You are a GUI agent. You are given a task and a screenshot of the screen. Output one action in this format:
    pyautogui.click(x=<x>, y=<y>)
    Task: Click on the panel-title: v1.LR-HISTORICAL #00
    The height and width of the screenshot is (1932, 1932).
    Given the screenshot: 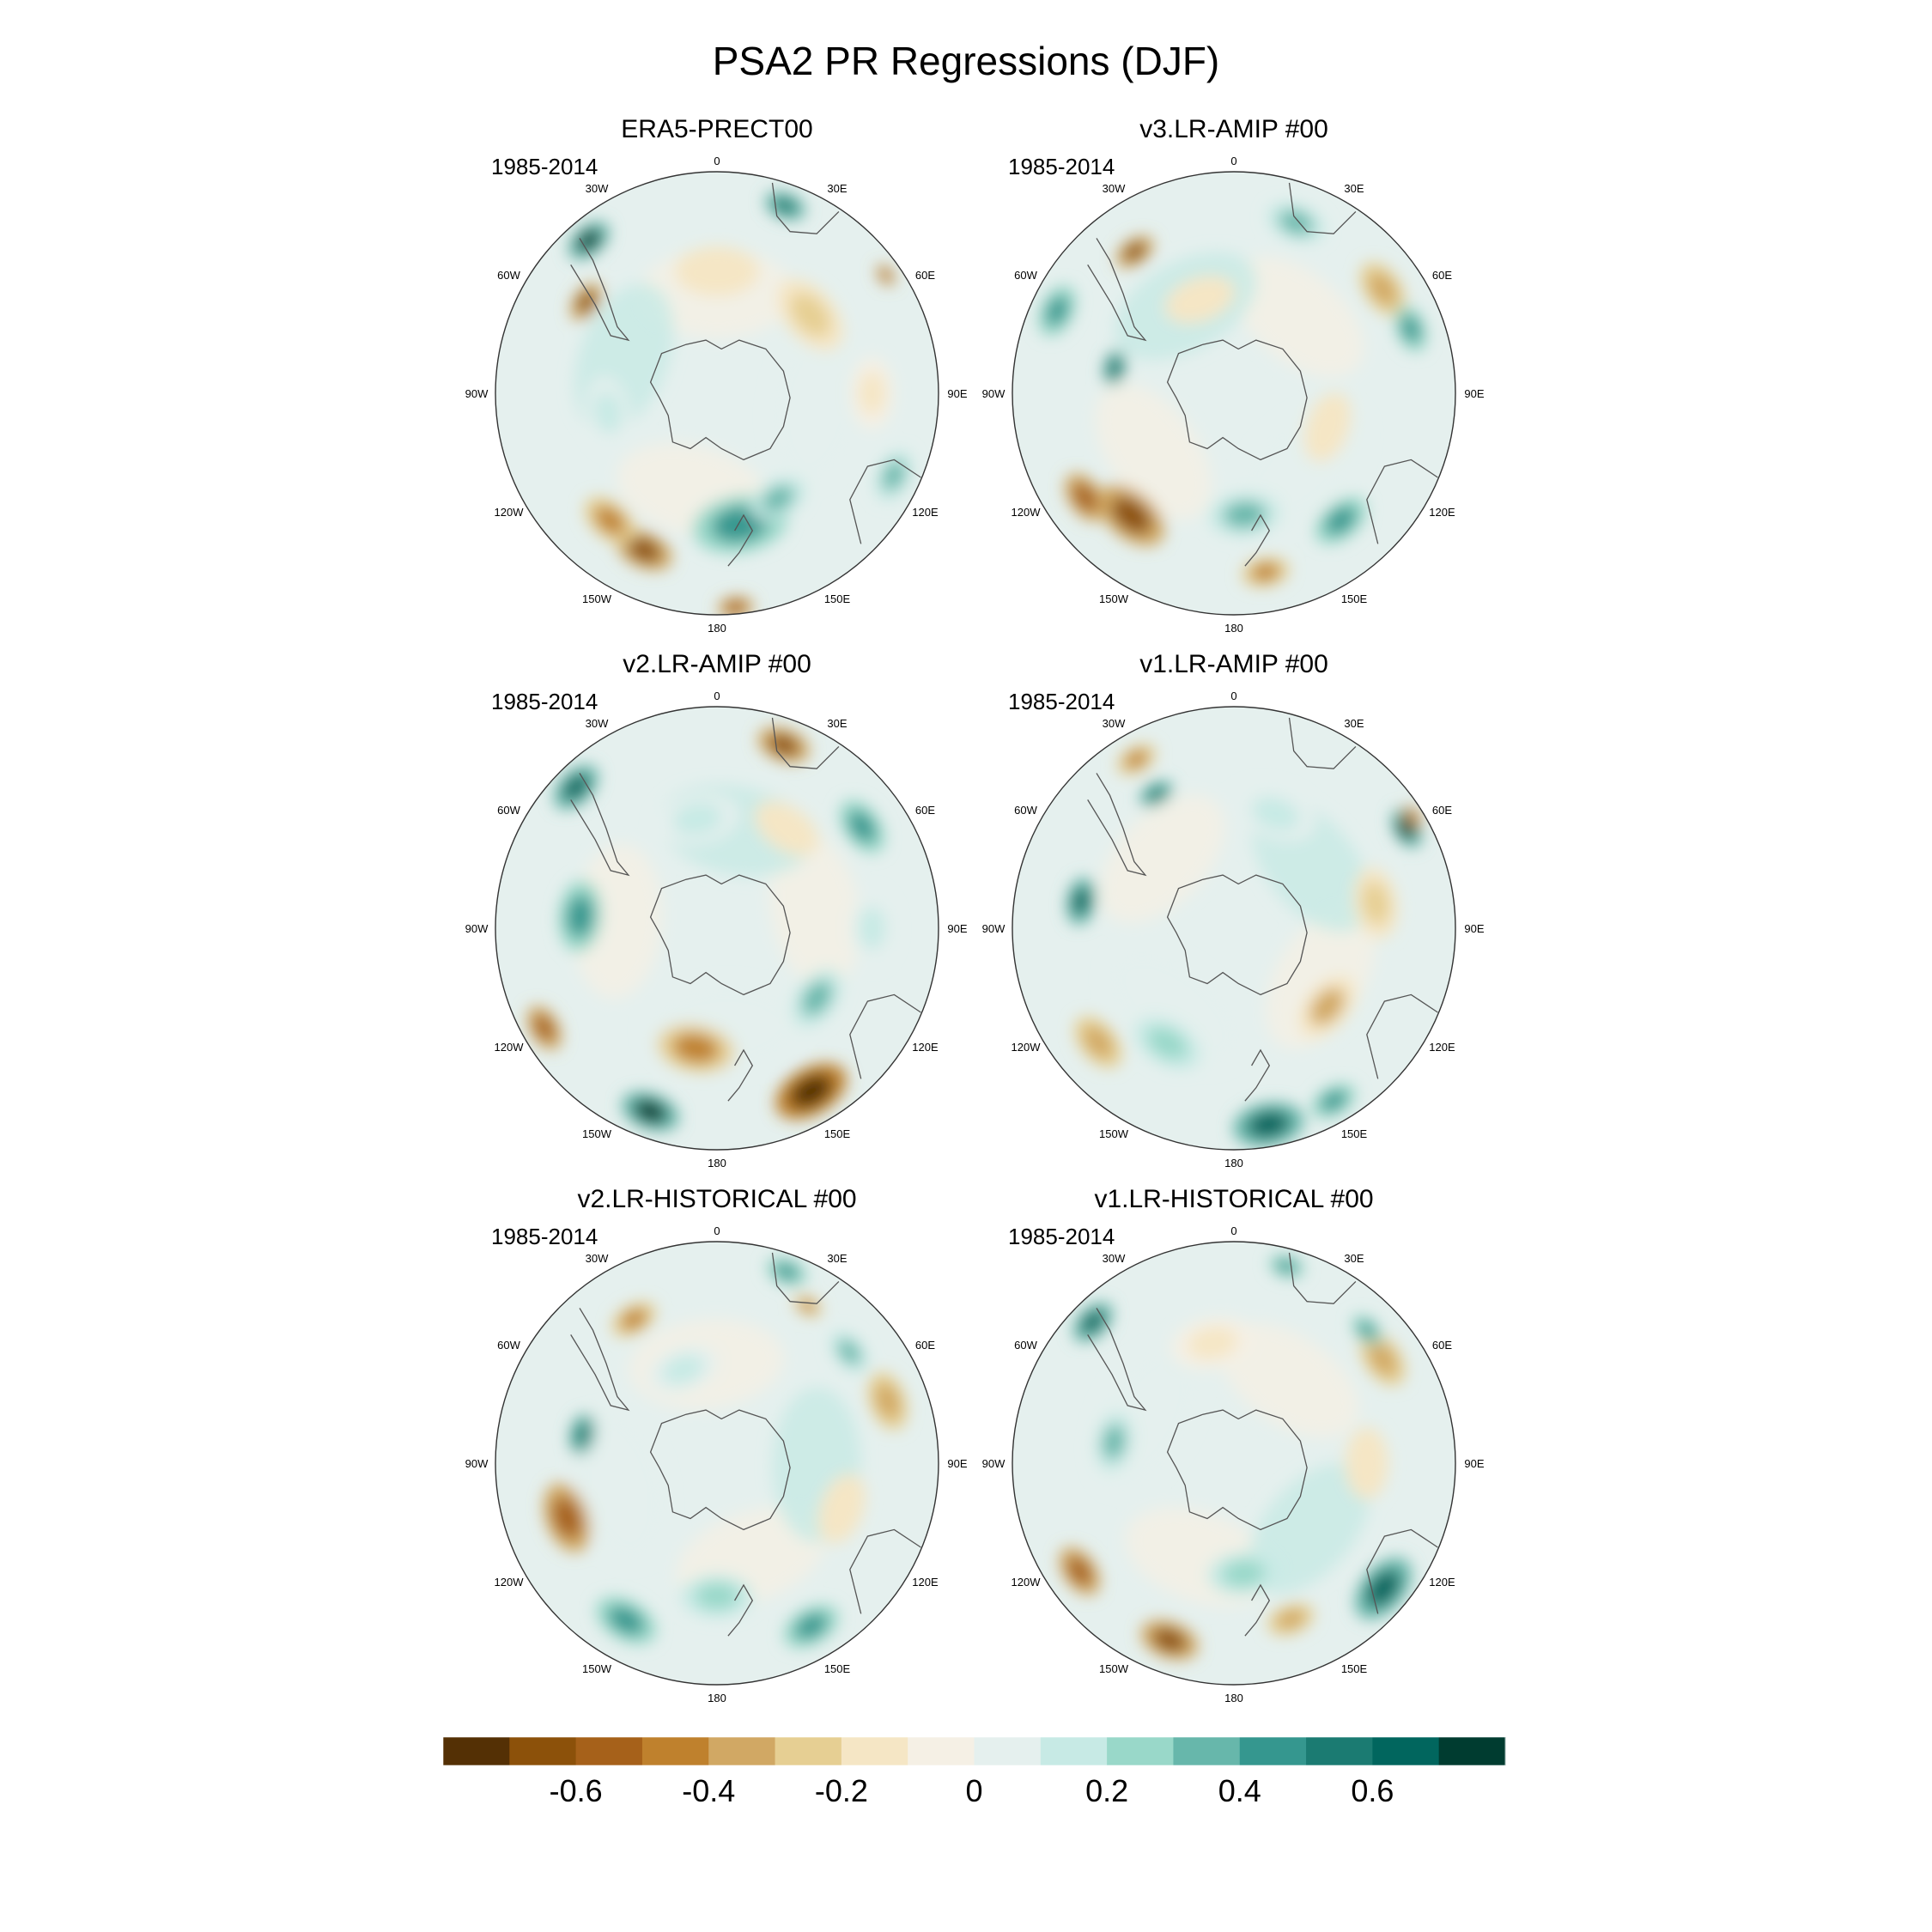 What is the action you would take?
    pyautogui.click(x=1233, y=1199)
    